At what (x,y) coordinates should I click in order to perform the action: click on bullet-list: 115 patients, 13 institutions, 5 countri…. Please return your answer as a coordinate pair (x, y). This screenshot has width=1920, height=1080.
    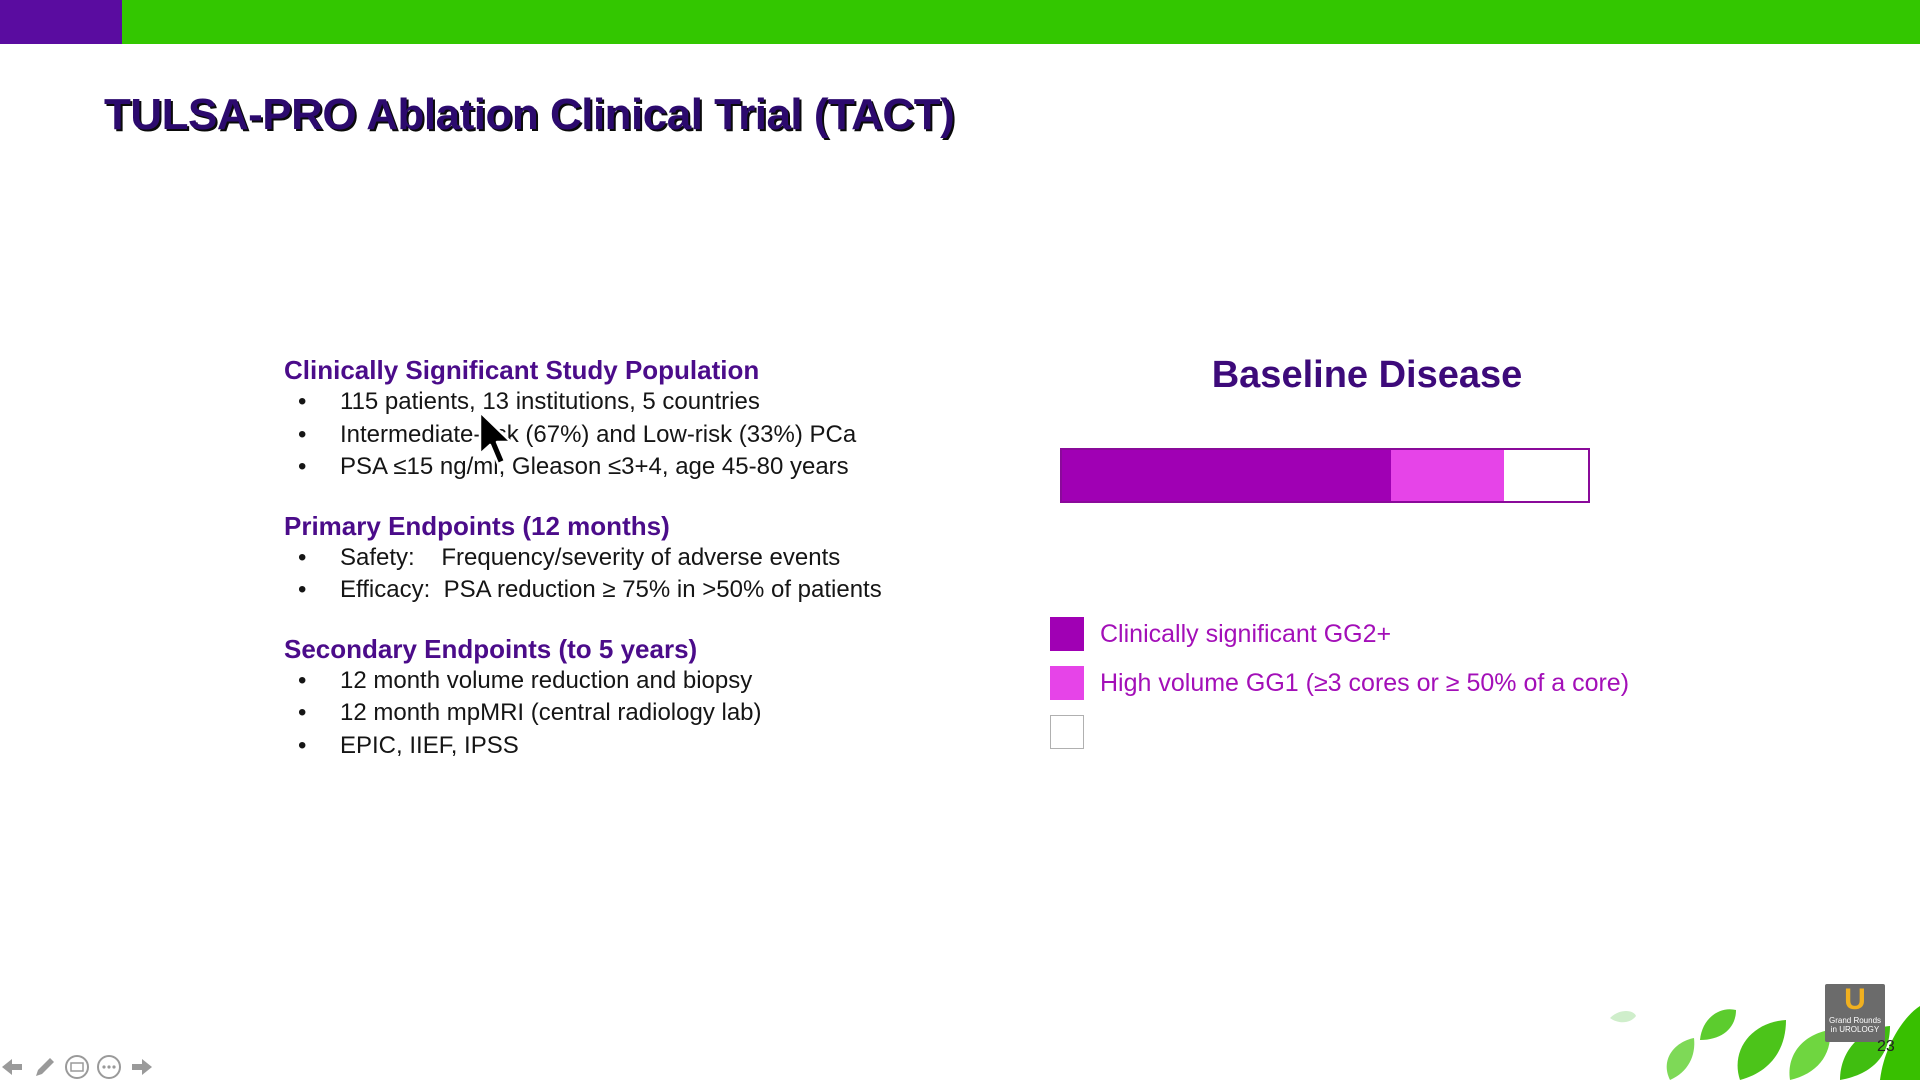
    Looking at the image, I should click on (644, 435).